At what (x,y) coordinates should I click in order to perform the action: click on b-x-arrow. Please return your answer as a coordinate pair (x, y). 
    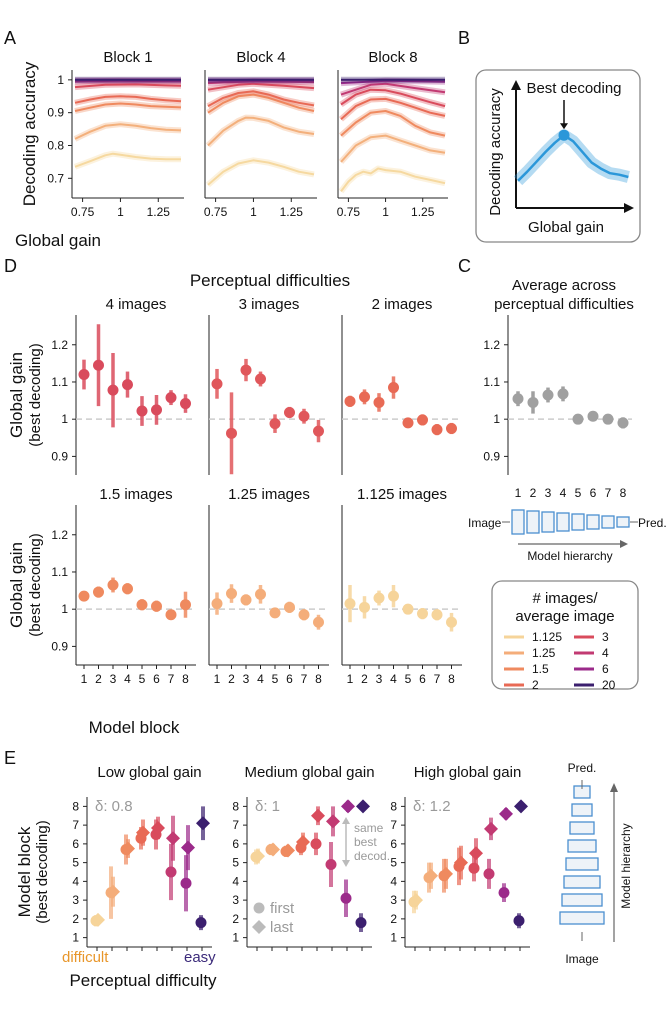
    Looking at the image, I should click on (629, 208).